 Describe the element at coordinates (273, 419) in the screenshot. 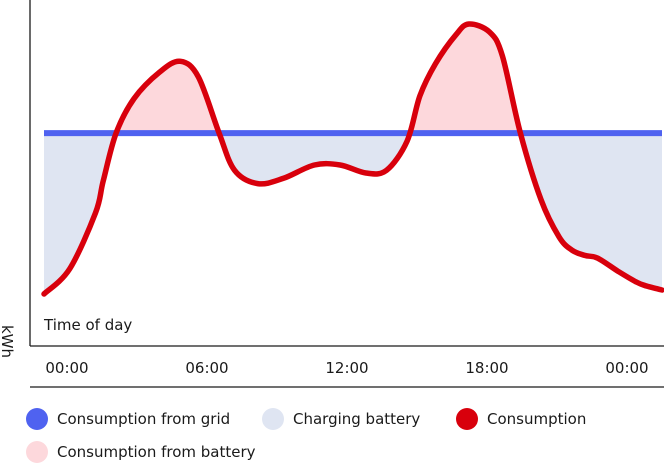

I see `legend-swatch-charging` at that location.